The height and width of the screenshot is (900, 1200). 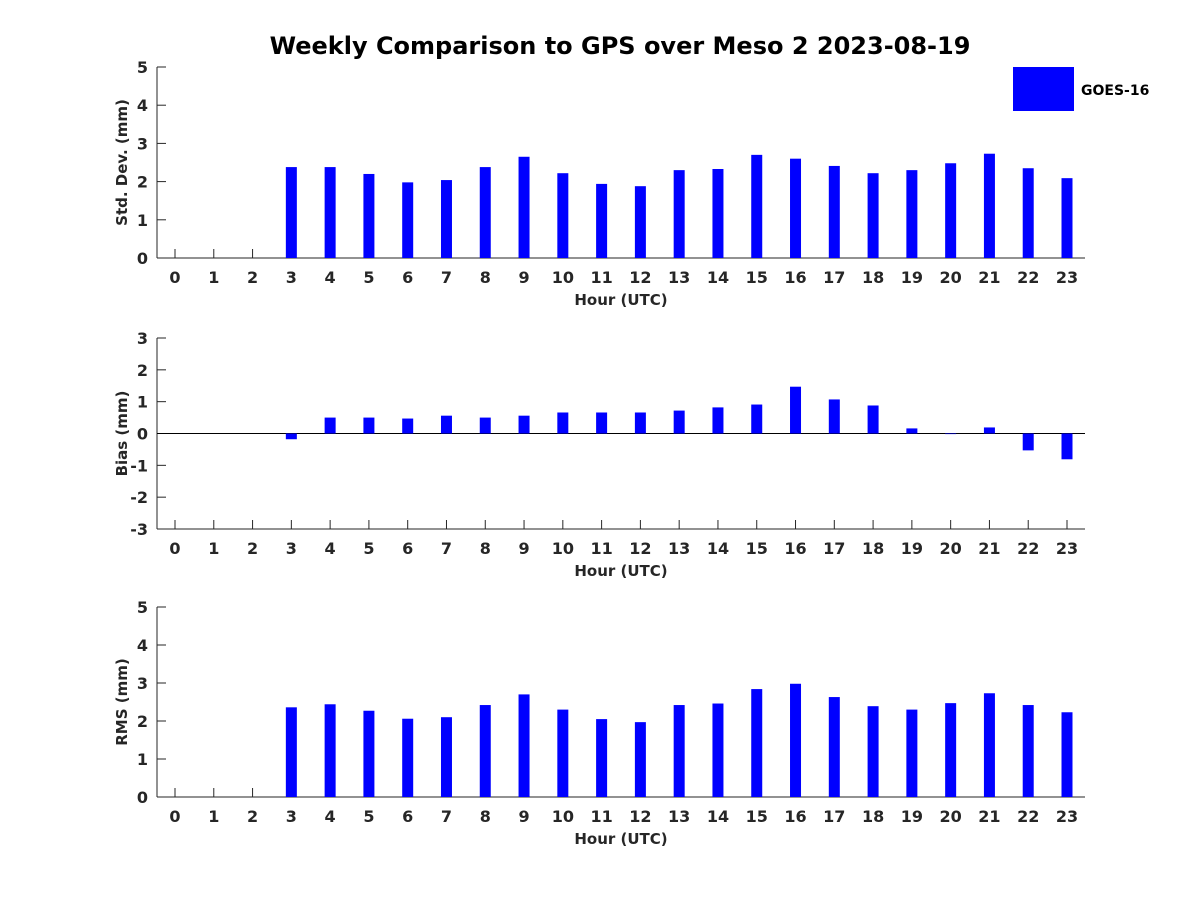 What do you see at coordinates (989, 816) in the screenshot?
I see `x-tick-label: 21` at bounding box center [989, 816].